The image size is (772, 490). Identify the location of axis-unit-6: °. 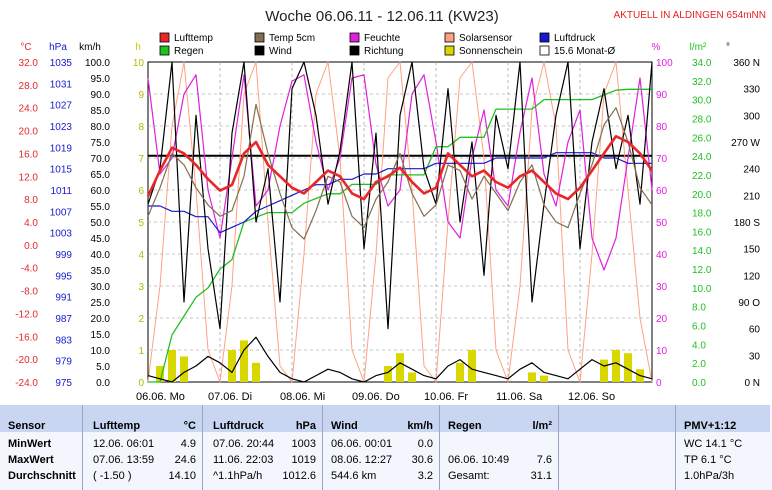
(728, 47).